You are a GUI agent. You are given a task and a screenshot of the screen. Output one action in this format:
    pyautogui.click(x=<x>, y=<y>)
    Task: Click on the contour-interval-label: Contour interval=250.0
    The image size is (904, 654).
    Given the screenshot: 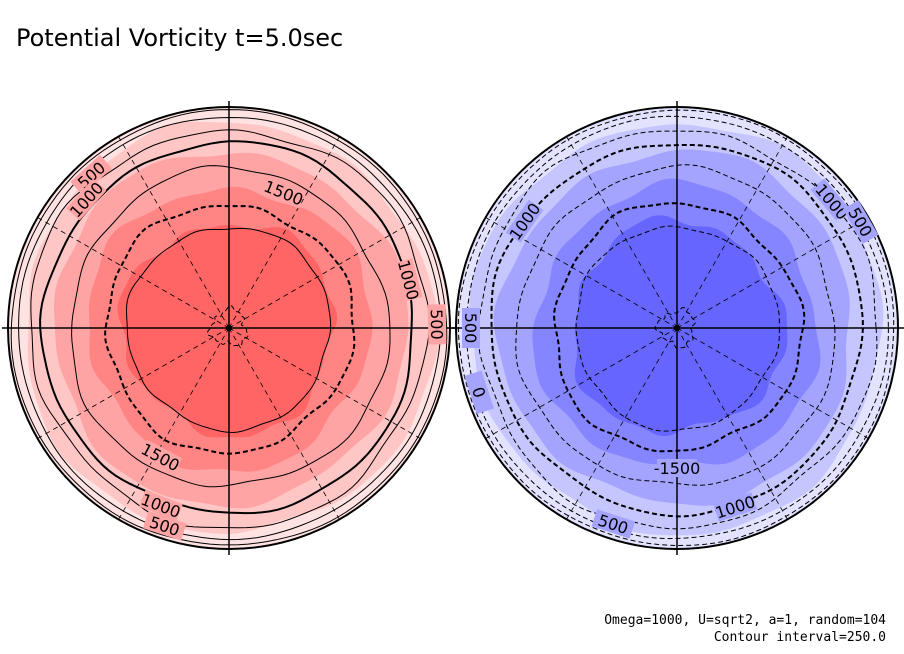 What is the action you would take?
    pyautogui.click(x=799, y=637)
    